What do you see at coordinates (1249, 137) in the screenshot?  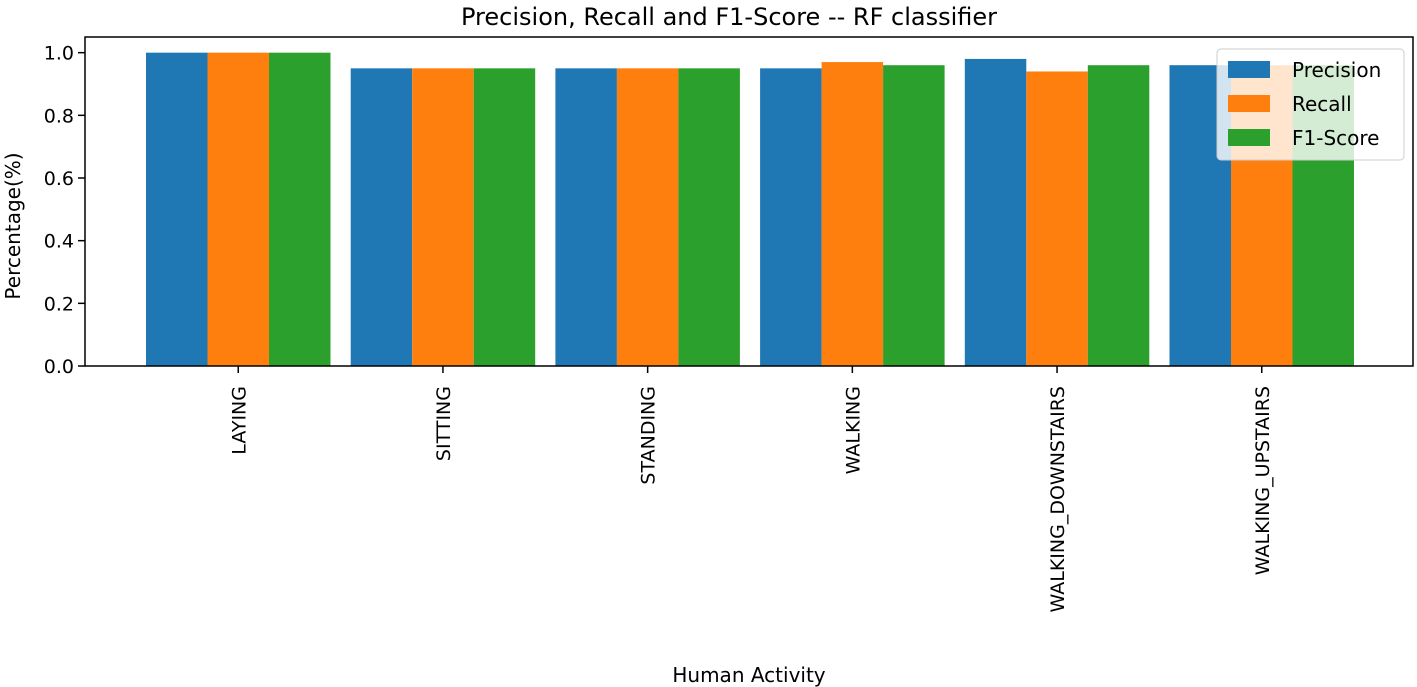 I see `legend-swatch-f1-score` at bounding box center [1249, 137].